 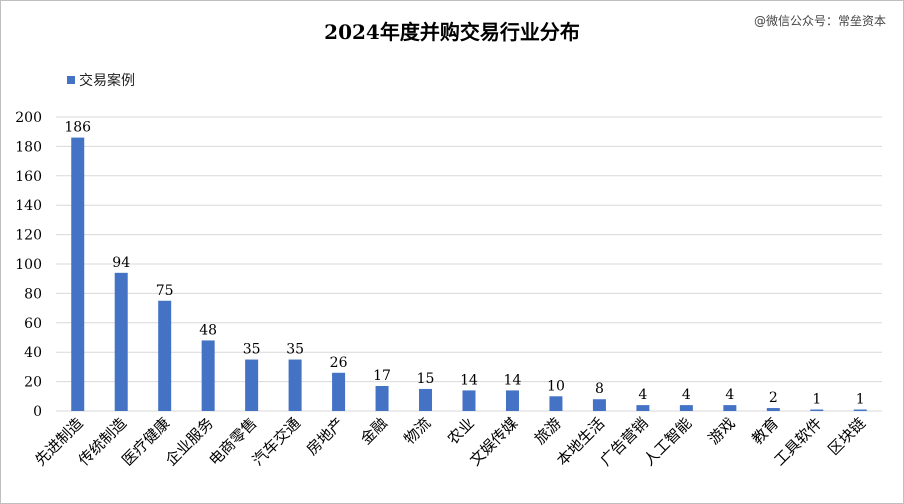 What do you see at coordinates (599, 389) in the screenshot?
I see `data-label: 8` at bounding box center [599, 389].